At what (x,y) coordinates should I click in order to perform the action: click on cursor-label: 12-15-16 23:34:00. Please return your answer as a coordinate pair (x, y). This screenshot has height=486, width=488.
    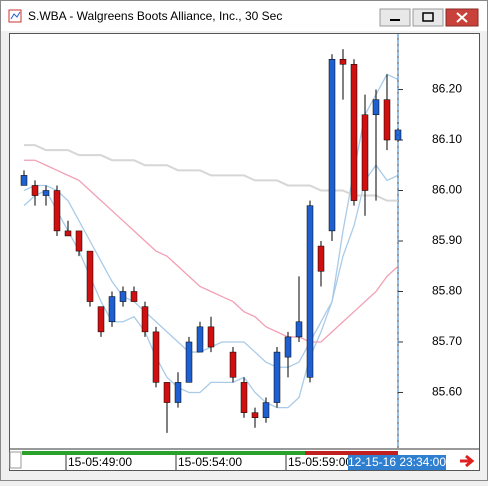
    Looking at the image, I should click on (397, 462).